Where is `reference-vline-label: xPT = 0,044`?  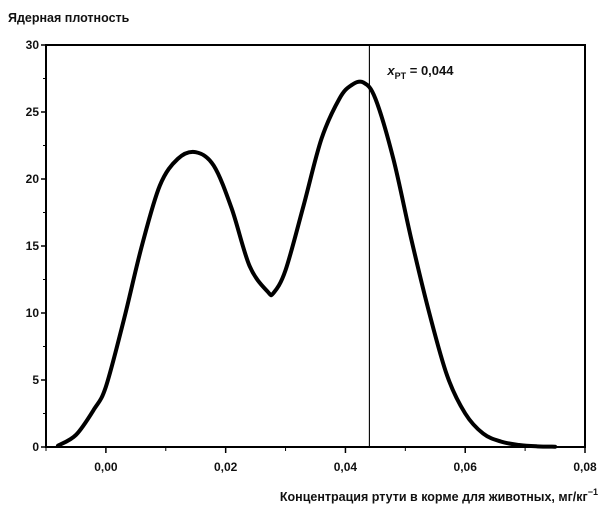 reference-vline-label: xPT = 0,044 is located at coordinates (420, 72).